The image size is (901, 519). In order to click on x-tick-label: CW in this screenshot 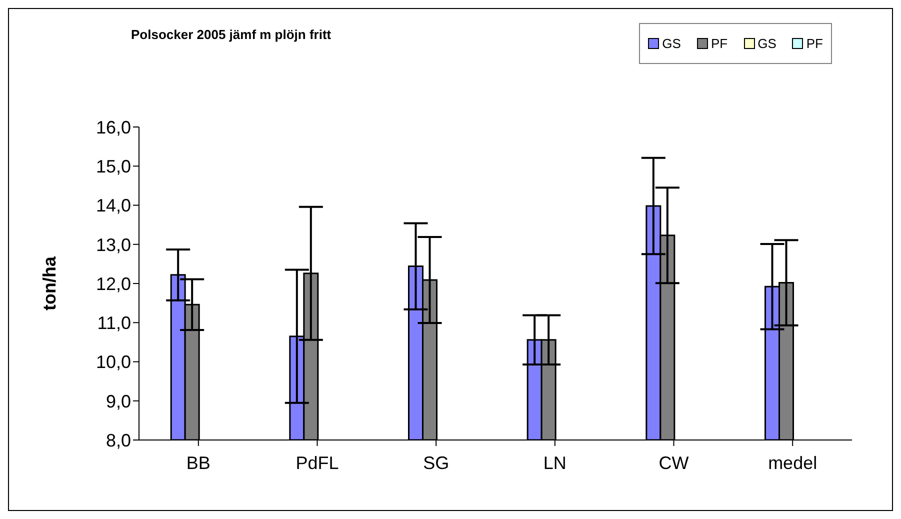, I will do `click(673, 462)`.